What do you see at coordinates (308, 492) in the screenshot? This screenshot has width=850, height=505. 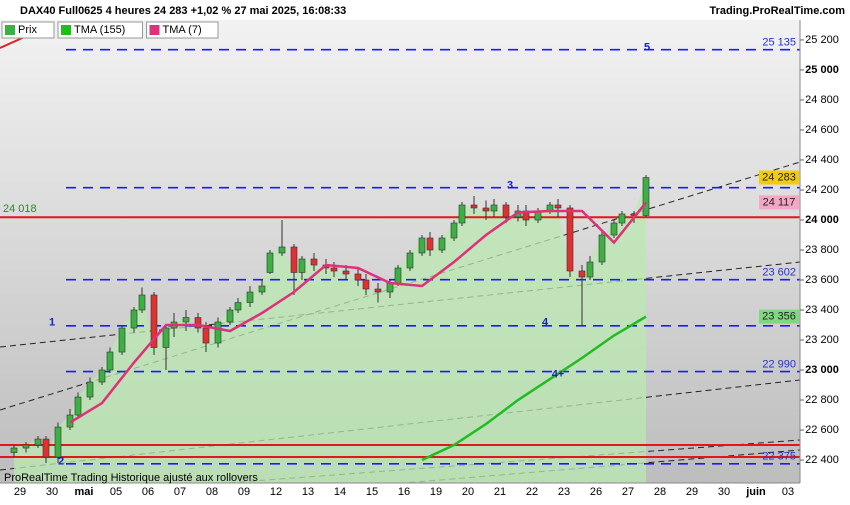 I see `x-tick-label: 13` at bounding box center [308, 492].